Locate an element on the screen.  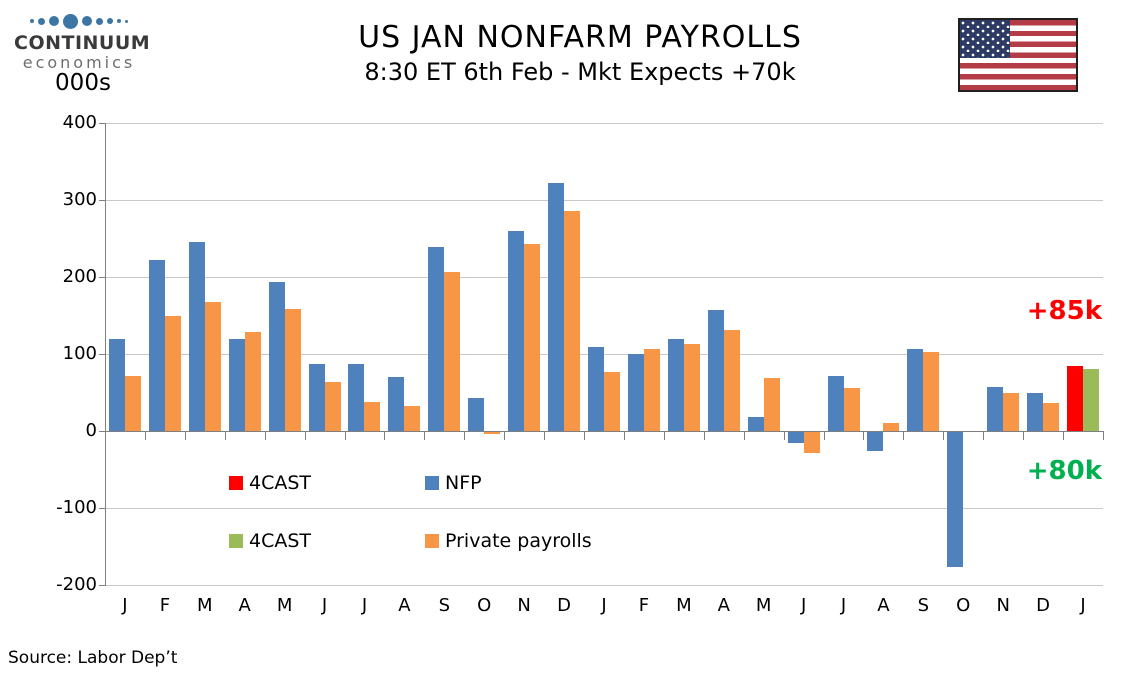
forecast-private-bar is located at coordinates (1091, 400).